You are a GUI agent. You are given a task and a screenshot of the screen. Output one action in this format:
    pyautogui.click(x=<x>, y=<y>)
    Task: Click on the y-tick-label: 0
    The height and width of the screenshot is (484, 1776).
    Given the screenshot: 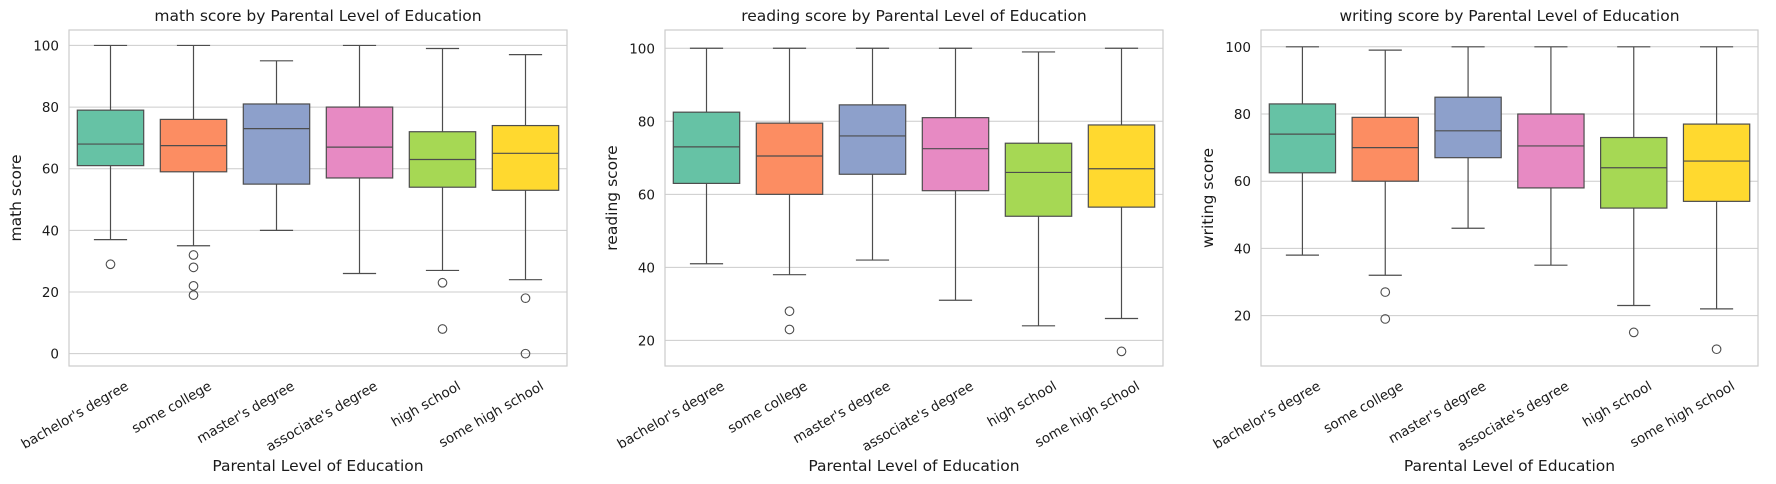 What is the action you would take?
    pyautogui.click(x=54, y=355)
    